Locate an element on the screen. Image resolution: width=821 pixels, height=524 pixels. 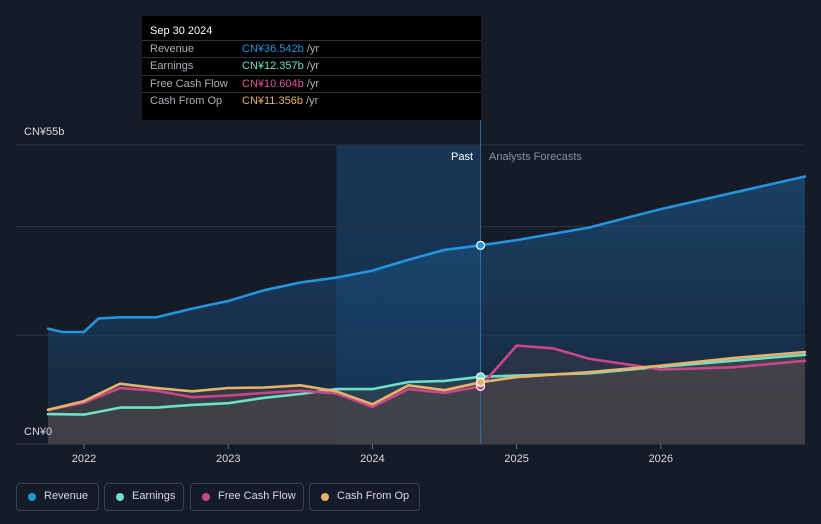
tooltip-label: Cash From Op is located at coordinates (186, 101).